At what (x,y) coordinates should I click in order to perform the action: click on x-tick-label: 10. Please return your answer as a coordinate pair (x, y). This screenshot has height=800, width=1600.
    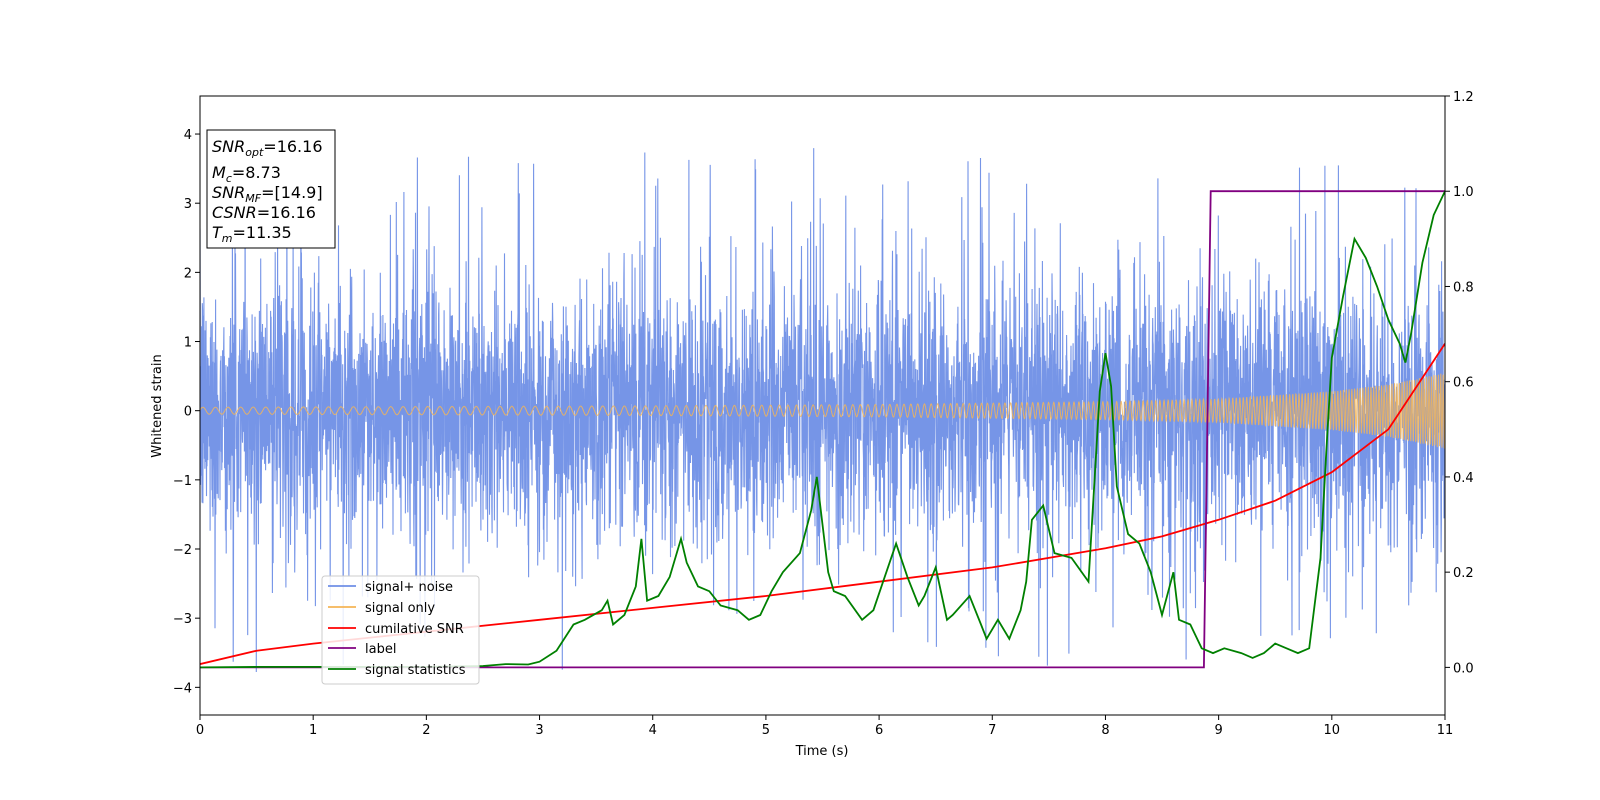
    Looking at the image, I should click on (1332, 730).